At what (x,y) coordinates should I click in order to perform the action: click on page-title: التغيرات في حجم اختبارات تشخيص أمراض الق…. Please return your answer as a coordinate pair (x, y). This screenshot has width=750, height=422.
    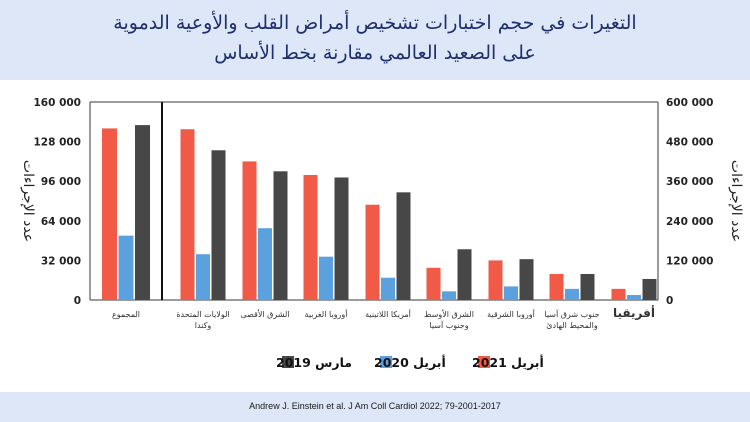
    Looking at the image, I should click on (375, 23).